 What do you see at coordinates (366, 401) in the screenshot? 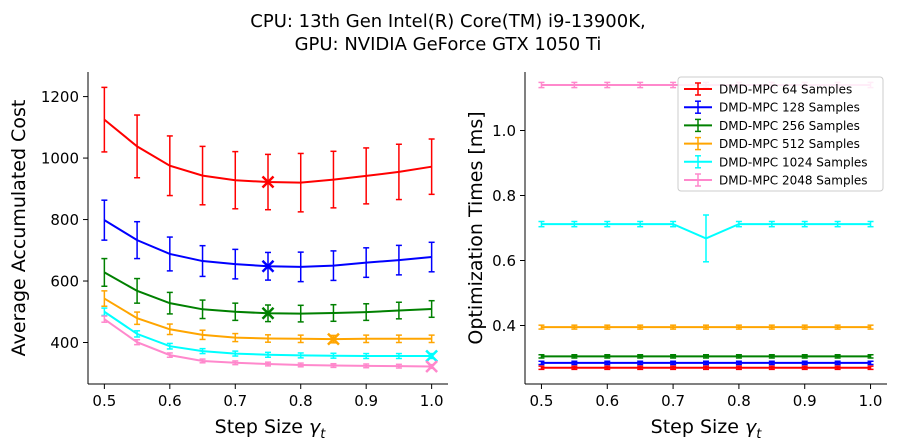
I see `cost-x-tick-label: 0.9` at bounding box center [366, 401].